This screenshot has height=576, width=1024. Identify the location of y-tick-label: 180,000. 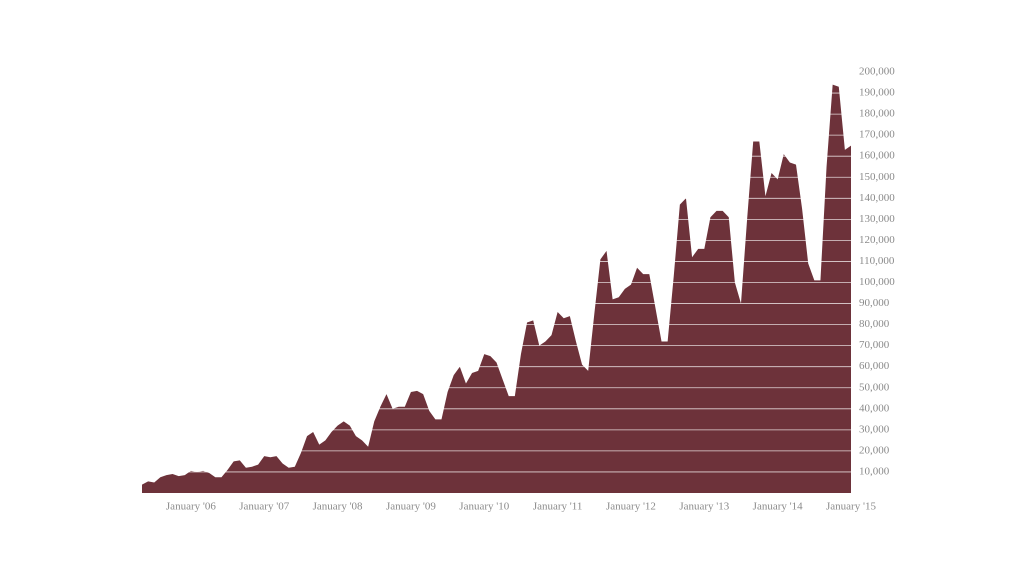
(877, 114).